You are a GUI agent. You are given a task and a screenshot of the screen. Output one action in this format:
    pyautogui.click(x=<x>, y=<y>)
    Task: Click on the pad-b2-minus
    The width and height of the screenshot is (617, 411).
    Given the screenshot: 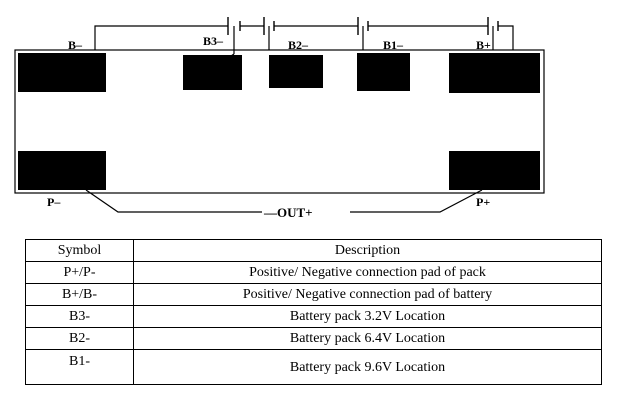 What is the action you would take?
    pyautogui.click(x=296, y=71)
    